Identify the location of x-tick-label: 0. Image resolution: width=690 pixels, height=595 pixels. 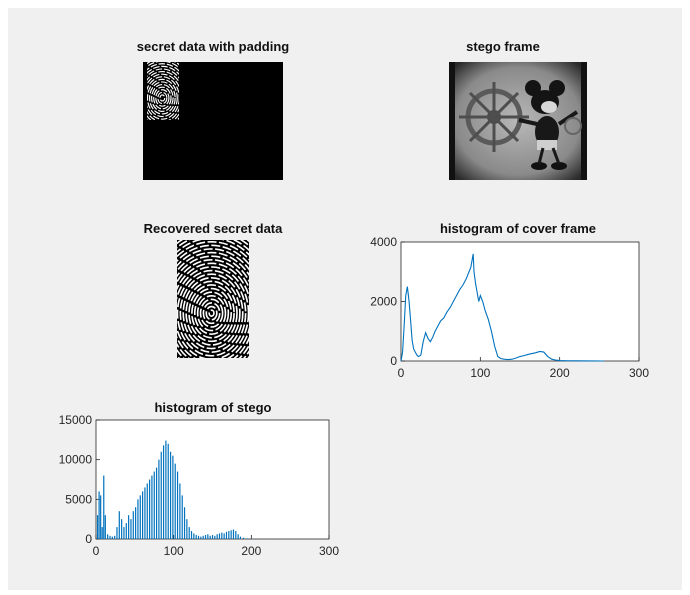
(401, 373).